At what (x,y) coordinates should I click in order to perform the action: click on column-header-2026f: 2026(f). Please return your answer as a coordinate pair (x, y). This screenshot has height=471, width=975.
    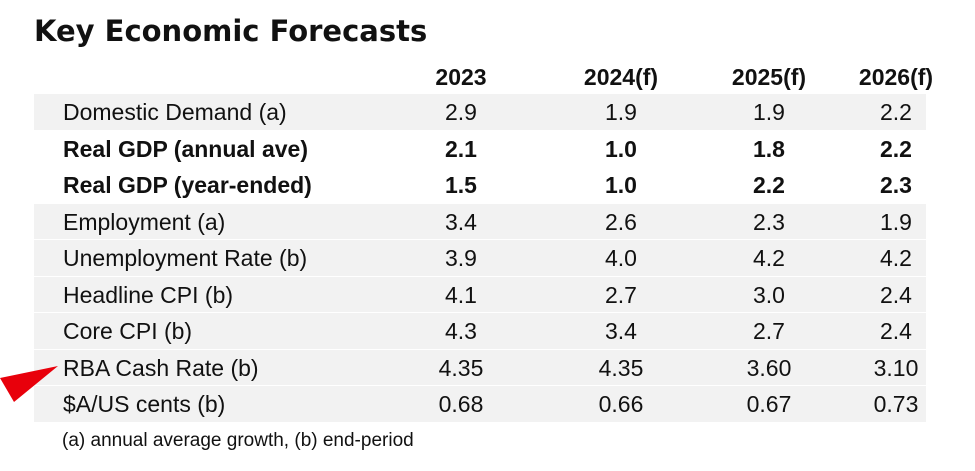
    Looking at the image, I should click on (896, 77).